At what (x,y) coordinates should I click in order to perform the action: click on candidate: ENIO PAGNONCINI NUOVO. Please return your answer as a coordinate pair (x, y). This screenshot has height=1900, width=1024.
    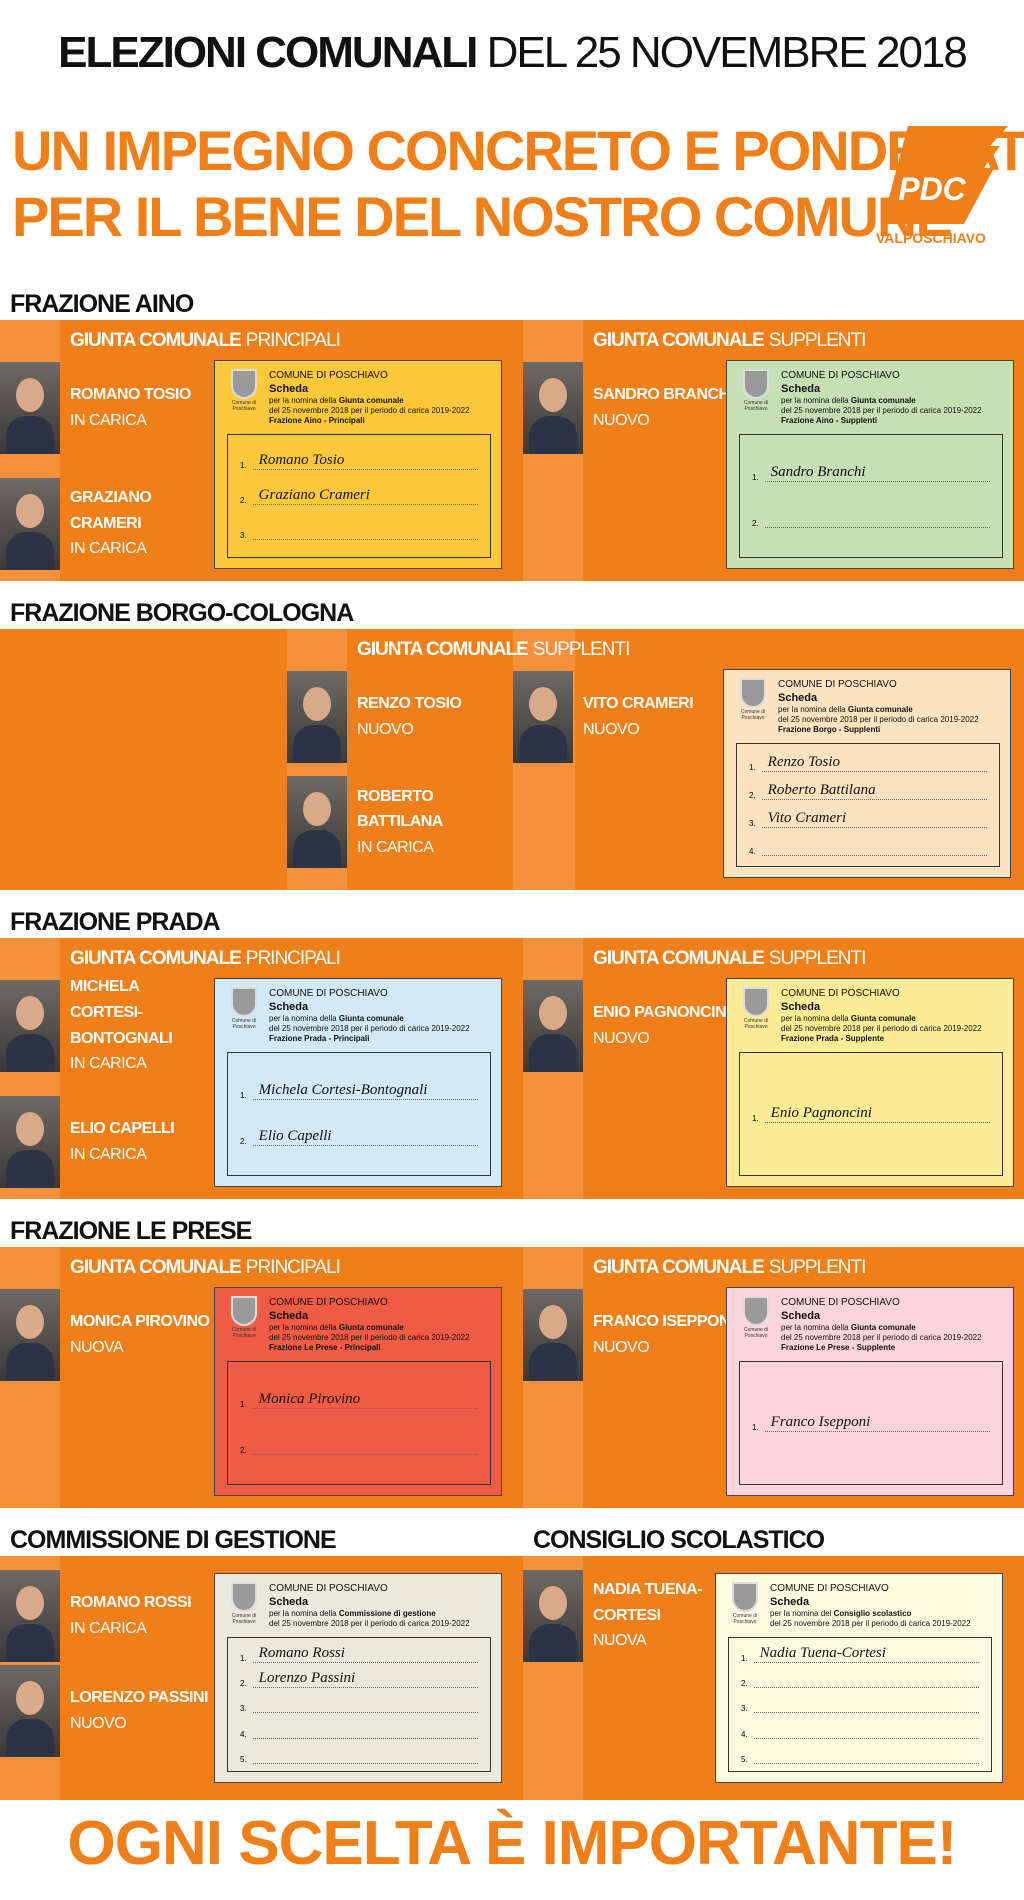
    Looking at the image, I should click on (630, 1025).